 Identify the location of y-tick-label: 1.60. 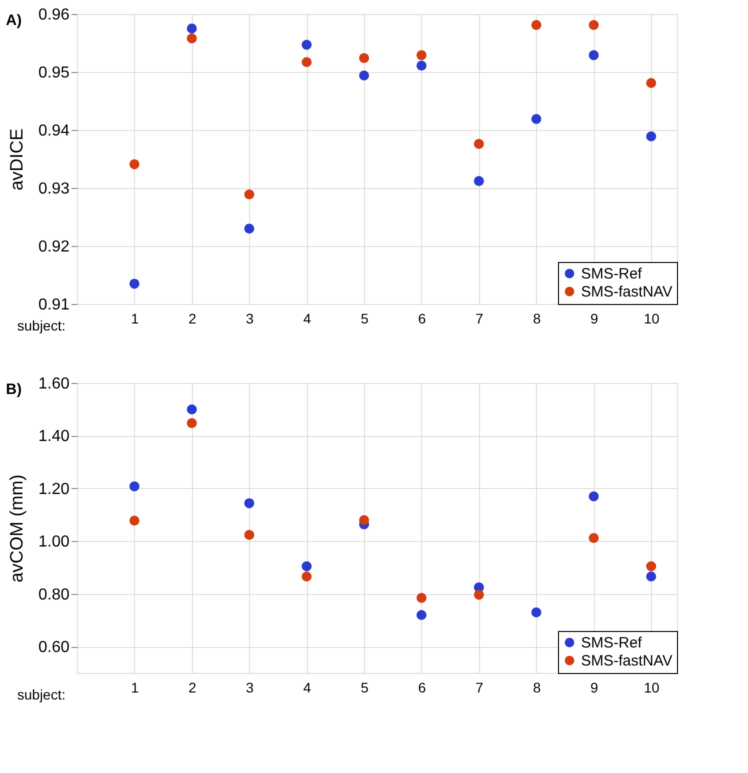
(54, 384).